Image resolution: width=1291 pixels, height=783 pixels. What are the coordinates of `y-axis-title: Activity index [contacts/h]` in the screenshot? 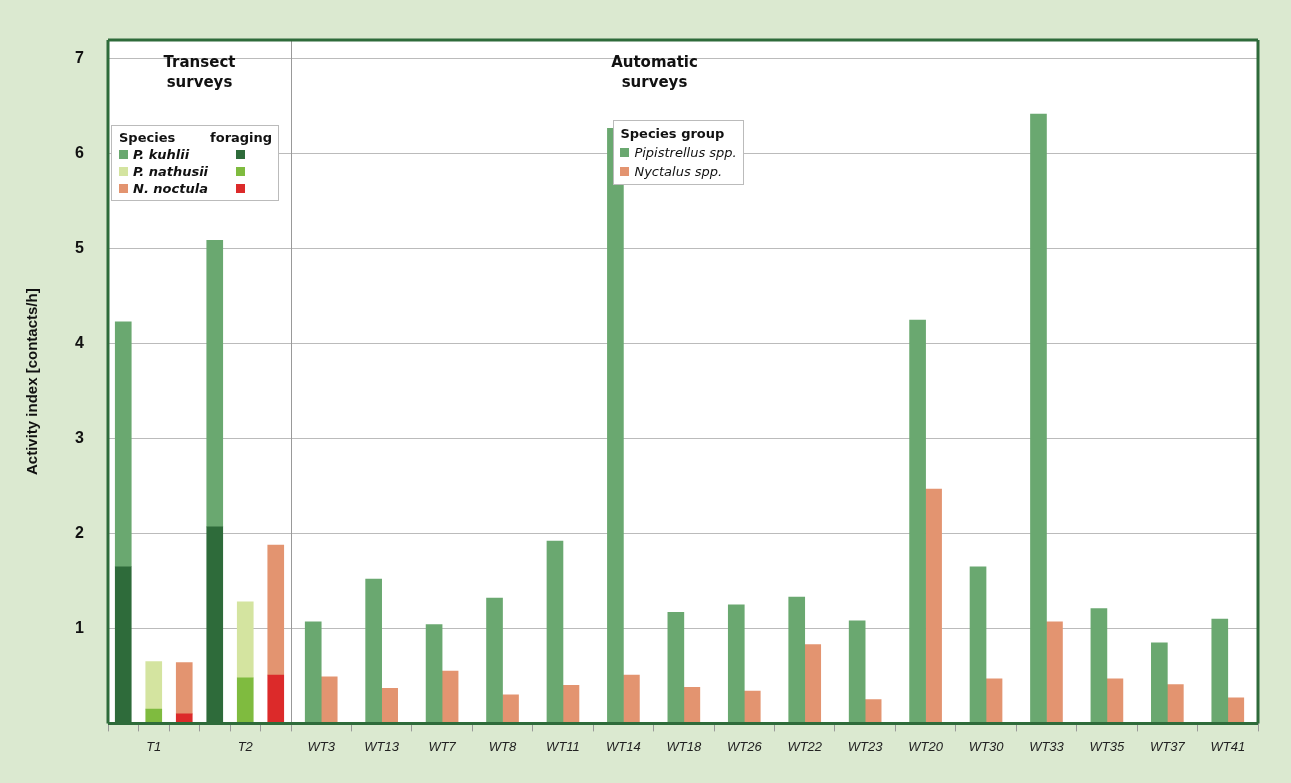 It's located at (32, 382).